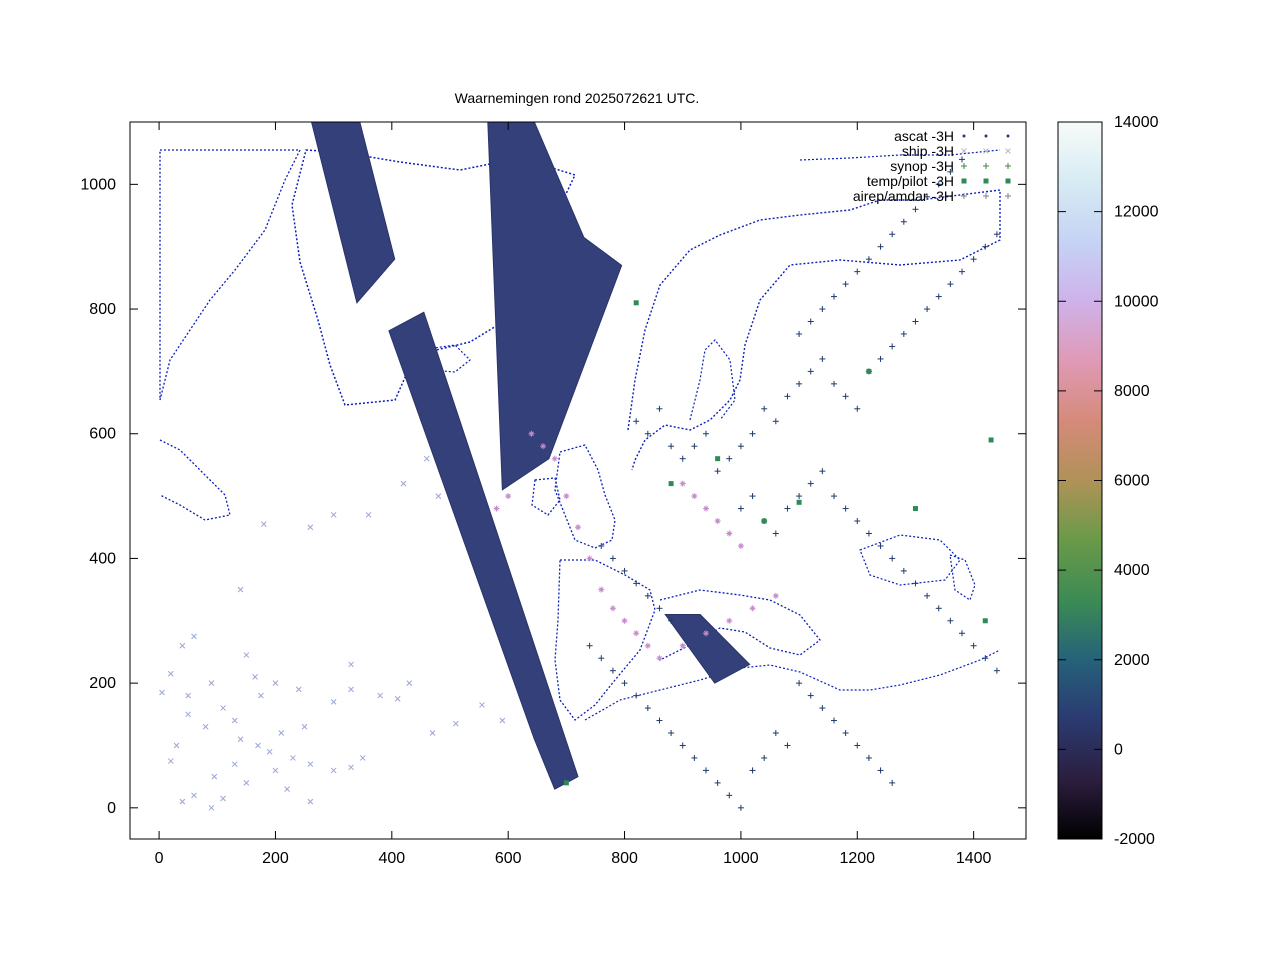 Image resolution: width=1280 pixels, height=960 pixels. What do you see at coordinates (1136, 212) in the screenshot?
I see `colorbar-tick-label: 12000` at bounding box center [1136, 212].